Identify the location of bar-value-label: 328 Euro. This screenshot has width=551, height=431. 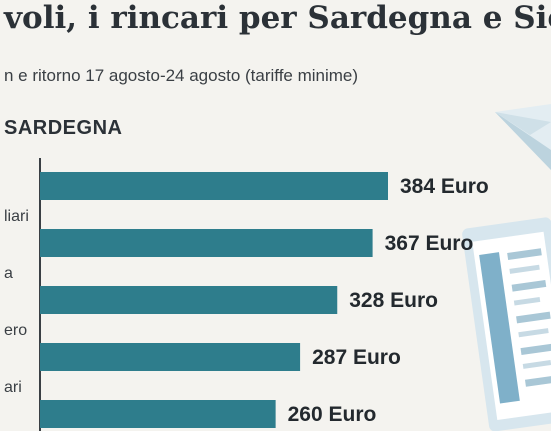
(393, 300).